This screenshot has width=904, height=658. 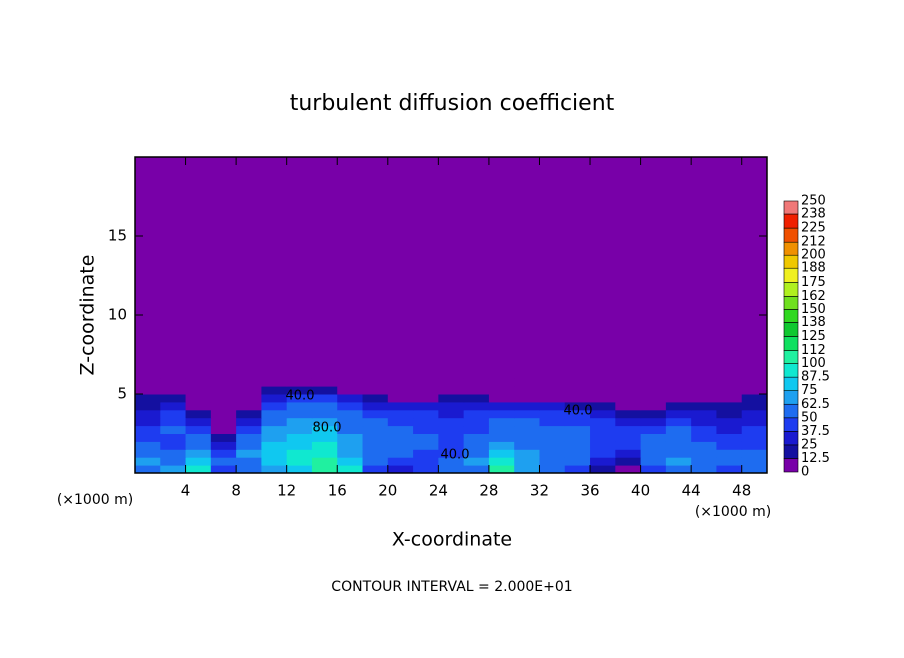 What do you see at coordinates (815, 458) in the screenshot?
I see `colorbar-label: 12.5` at bounding box center [815, 458].